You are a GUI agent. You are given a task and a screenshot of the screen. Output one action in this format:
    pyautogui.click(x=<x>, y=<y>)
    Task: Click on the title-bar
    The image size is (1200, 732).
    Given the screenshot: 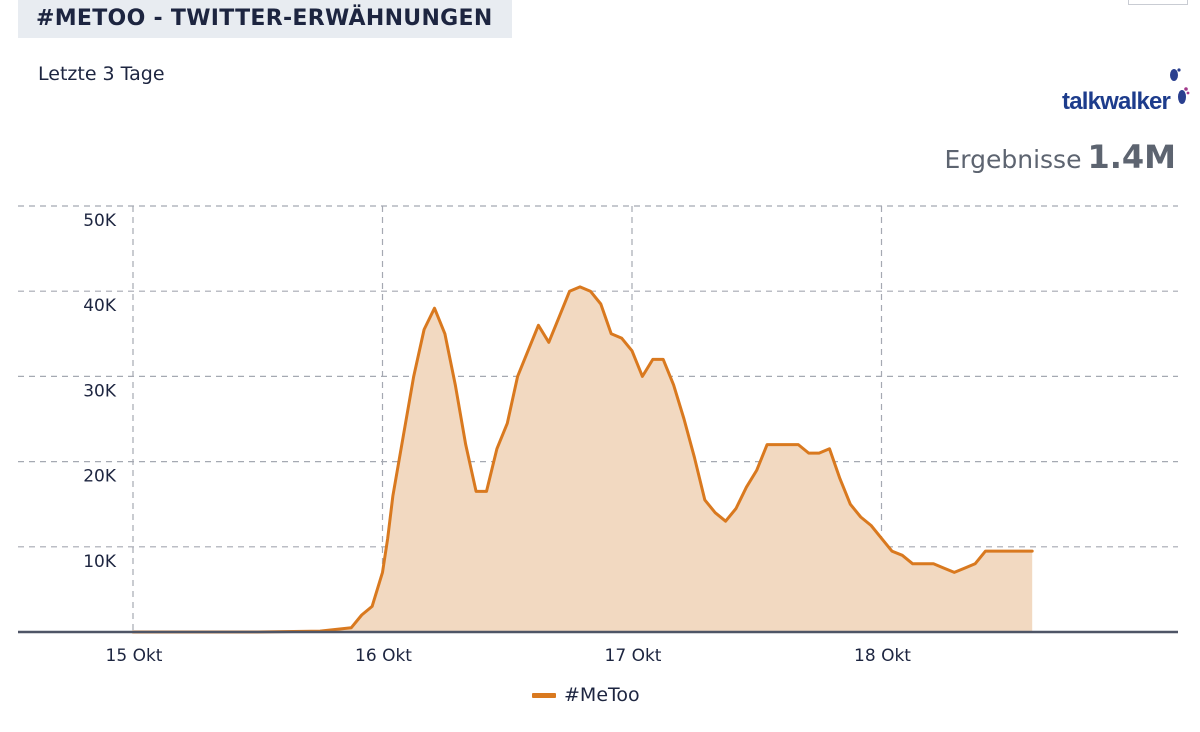 What is the action you would take?
    pyautogui.click(x=265, y=19)
    